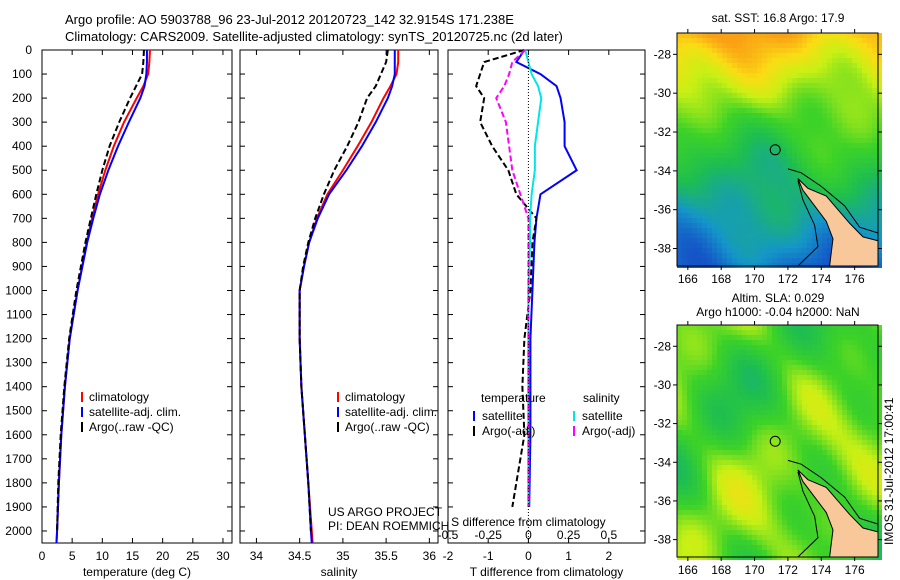  What do you see at coordinates (131, 427) in the screenshot?
I see `legend-label: Argo(..raw -QC)` at bounding box center [131, 427].